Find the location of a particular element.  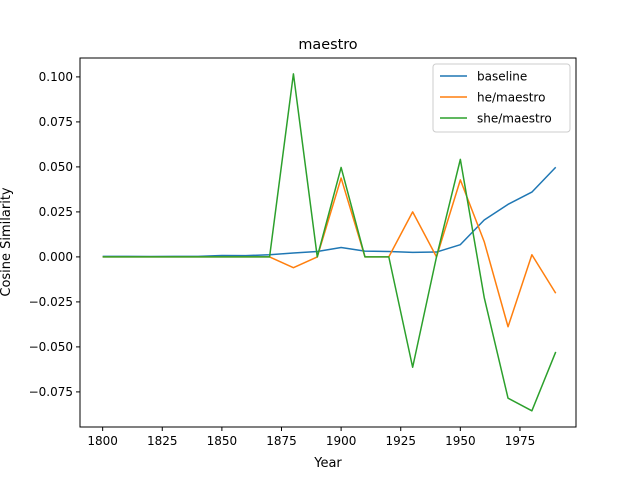

x-tick-label: 1800 is located at coordinates (102, 441).